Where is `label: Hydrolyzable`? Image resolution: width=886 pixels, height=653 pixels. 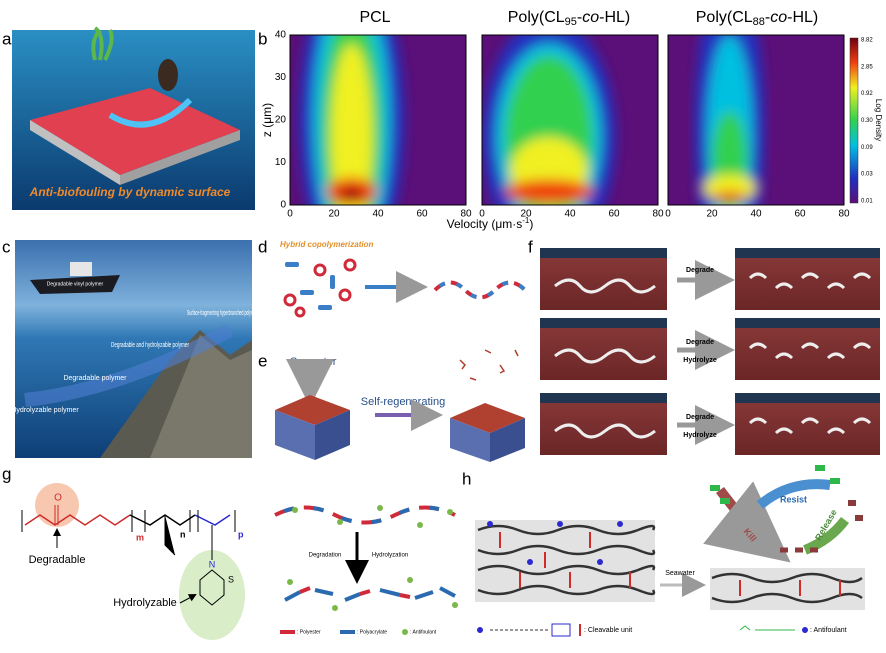 label: Hydrolyzable is located at coordinates (145, 603).